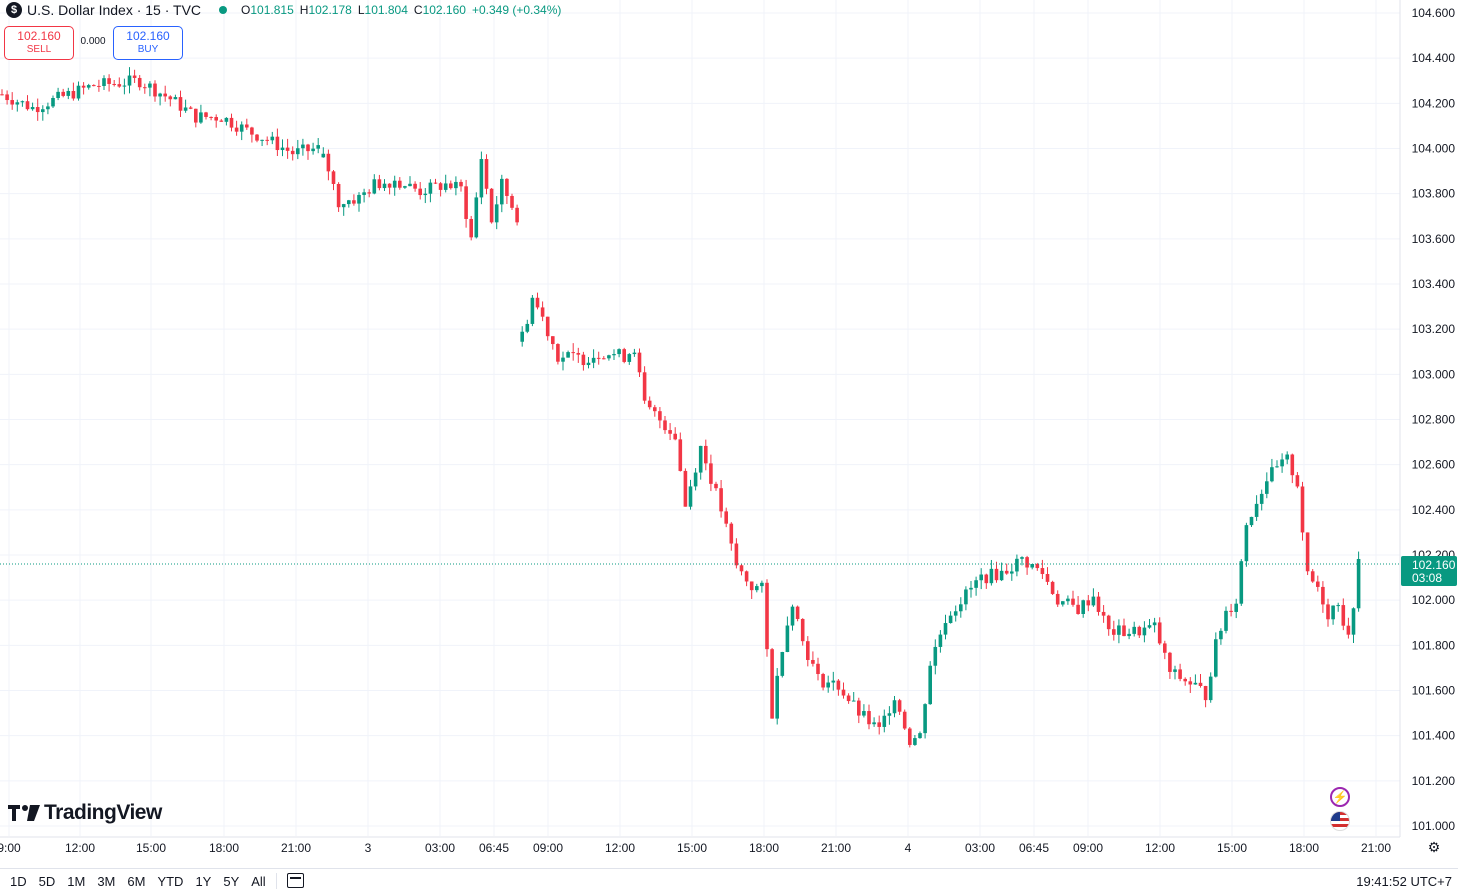 This screenshot has width=1458, height=894. I want to click on range-1y: 1Y, so click(203, 881).